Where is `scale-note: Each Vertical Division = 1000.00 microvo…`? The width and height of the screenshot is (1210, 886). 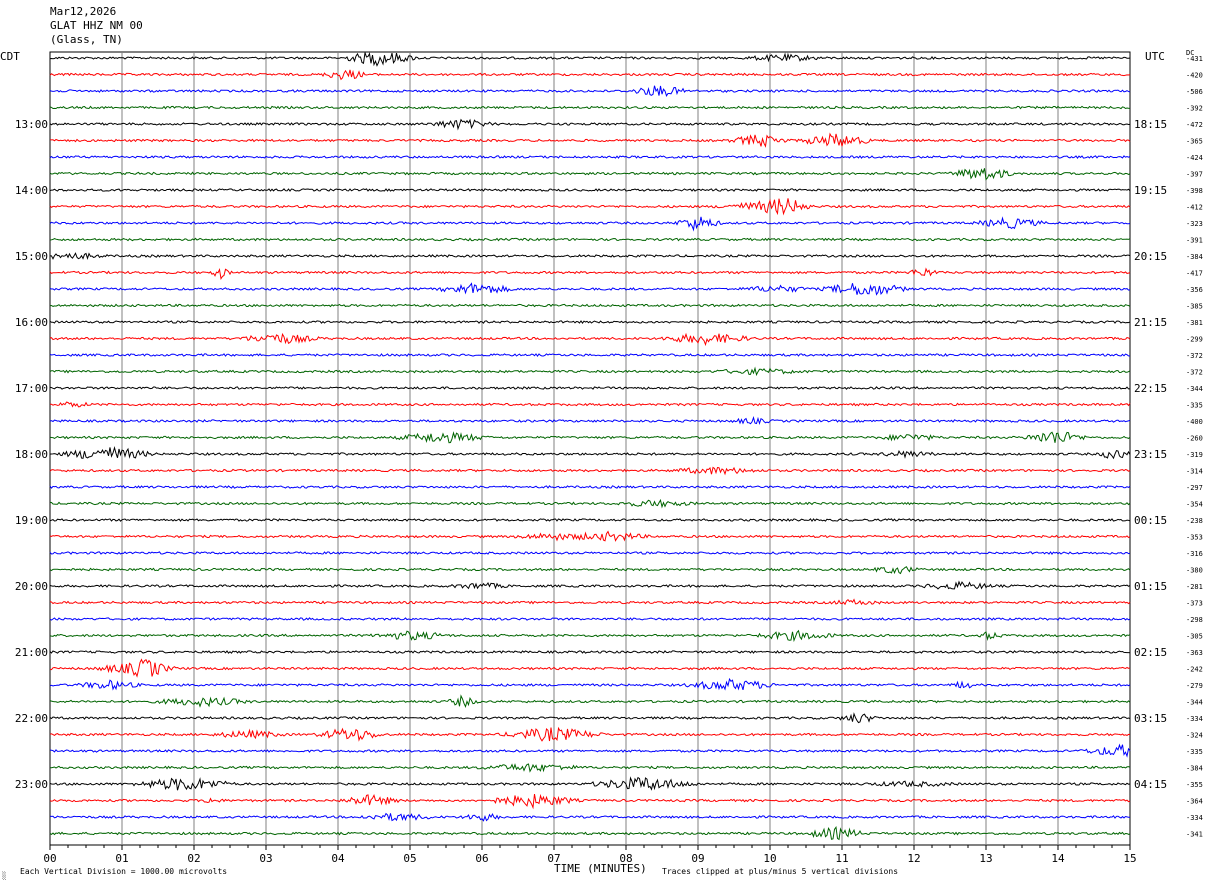 scale-note: Each Vertical Division = 1000.00 microvo… is located at coordinates (124, 871).